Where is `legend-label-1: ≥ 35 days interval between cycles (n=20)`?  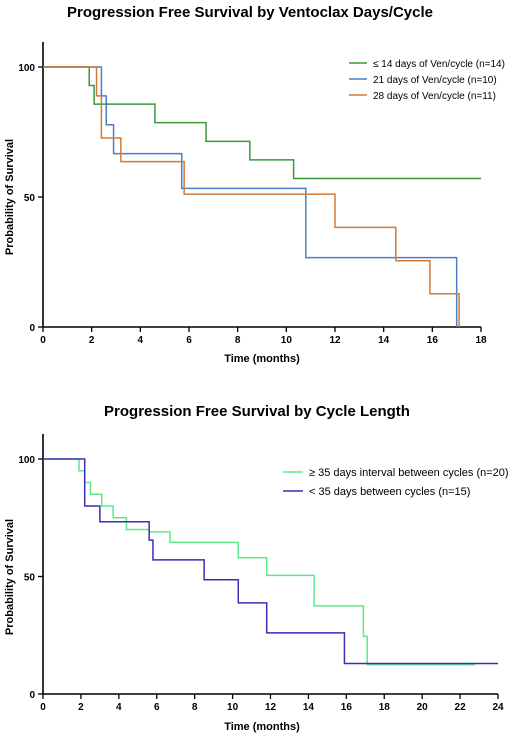 legend-label-1: ≥ 35 days interval between cycles (n=20) is located at coordinates (409, 473).